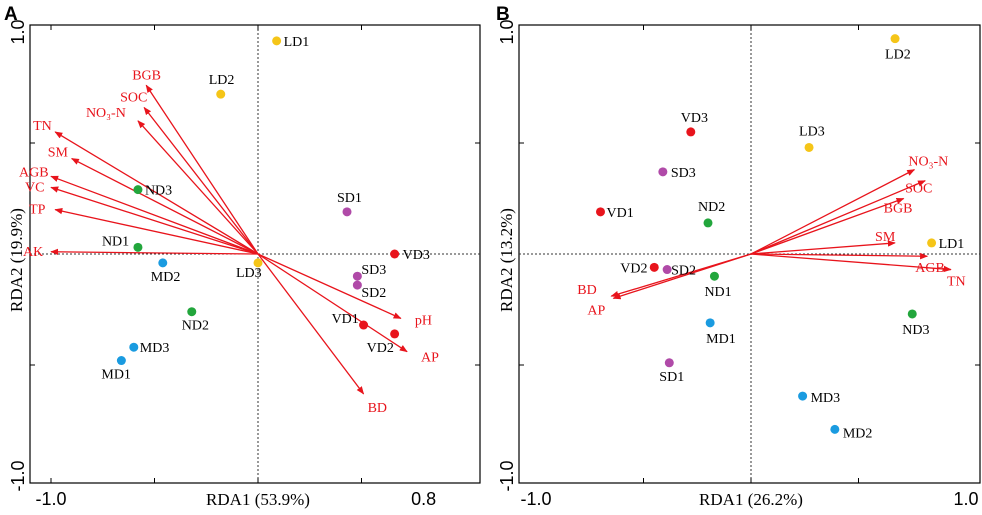 This screenshot has width=982, height=515. Describe the element at coordinates (364, 325) in the screenshot. I see `sample-point-vd1` at that location.